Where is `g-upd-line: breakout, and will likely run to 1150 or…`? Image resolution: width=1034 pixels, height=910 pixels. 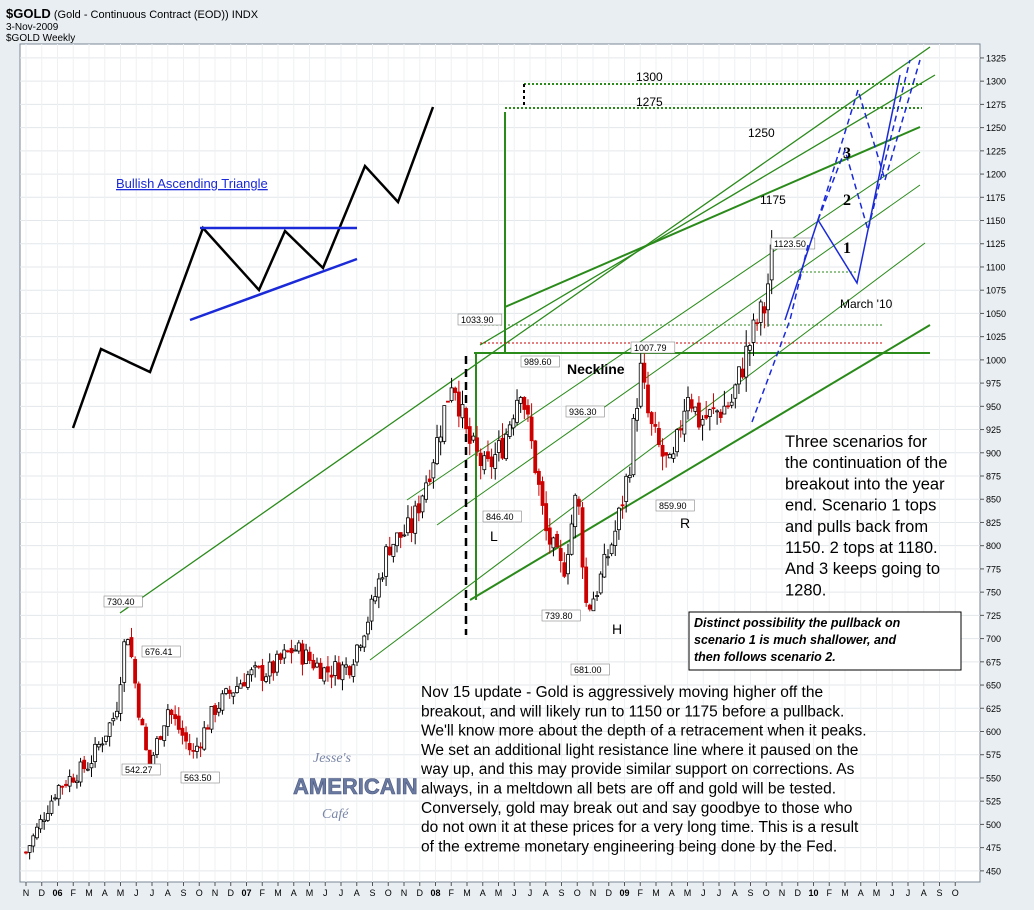
g-upd-line: breakout, and will likely run to 1150 or… is located at coordinates (632, 711).